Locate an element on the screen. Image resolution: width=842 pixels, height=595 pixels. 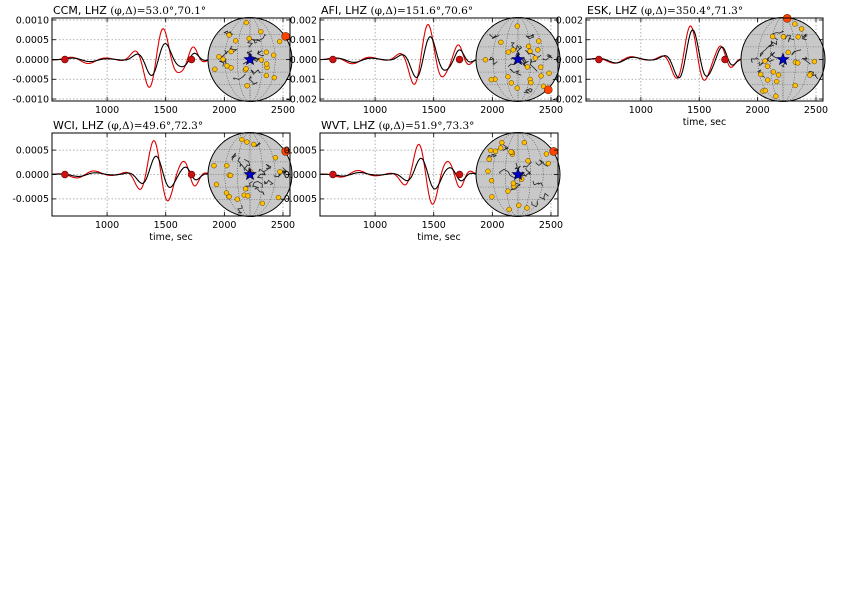
title-angles: (φ,Δ)=53.0°,70.1° is located at coordinates (158, 11).